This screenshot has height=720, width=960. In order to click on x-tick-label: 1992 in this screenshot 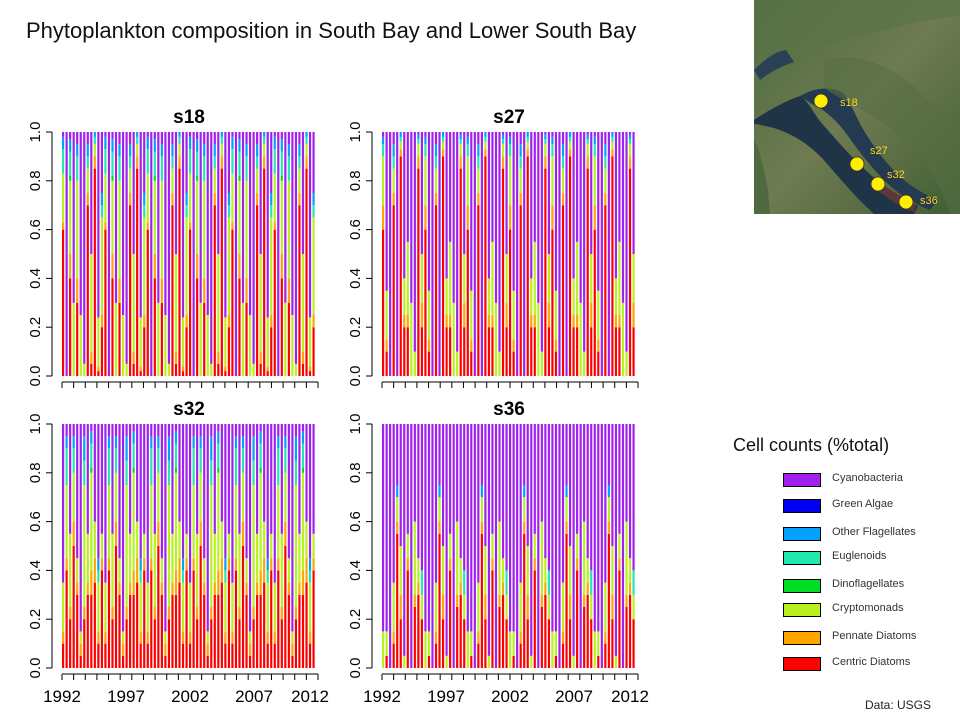, I will do `click(62, 696)`.